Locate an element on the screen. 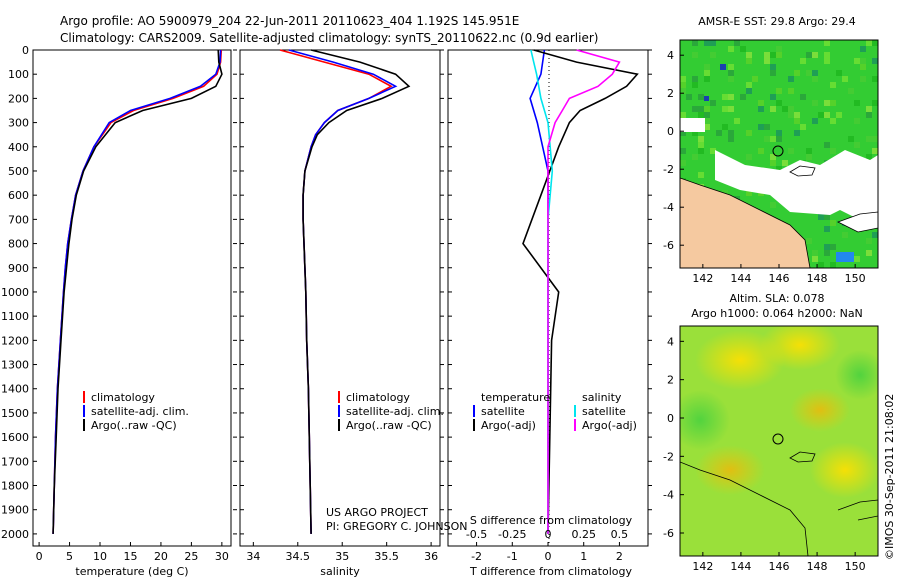 This screenshot has width=900, height=580. salinity-xlabel: salinity is located at coordinates (340, 571).